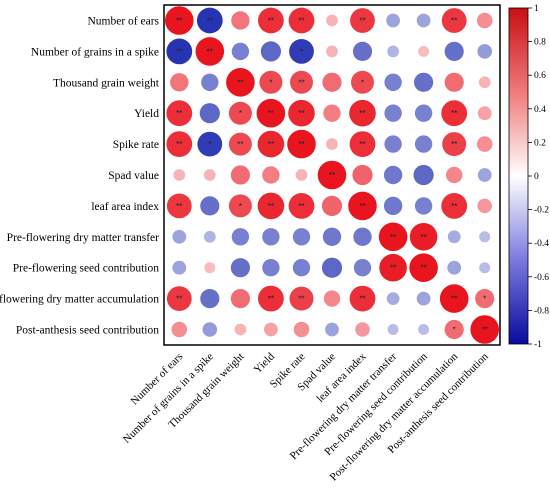 This screenshot has height=496, width=550. Describe the element at coordinates (271, 144) in the screenshot. I see `significance-label-4-3: **` at that location.